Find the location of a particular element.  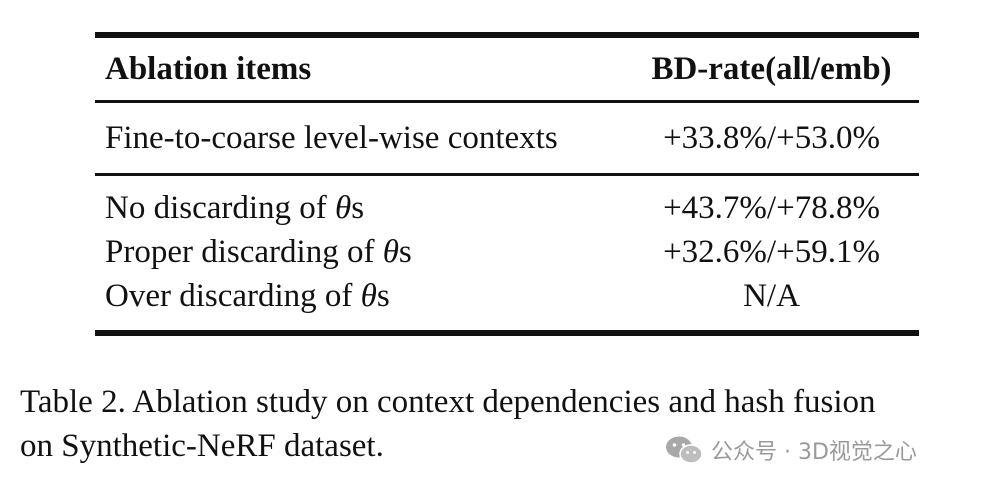

row-label: Over discarding of θs is located at coordinates (247, 296).